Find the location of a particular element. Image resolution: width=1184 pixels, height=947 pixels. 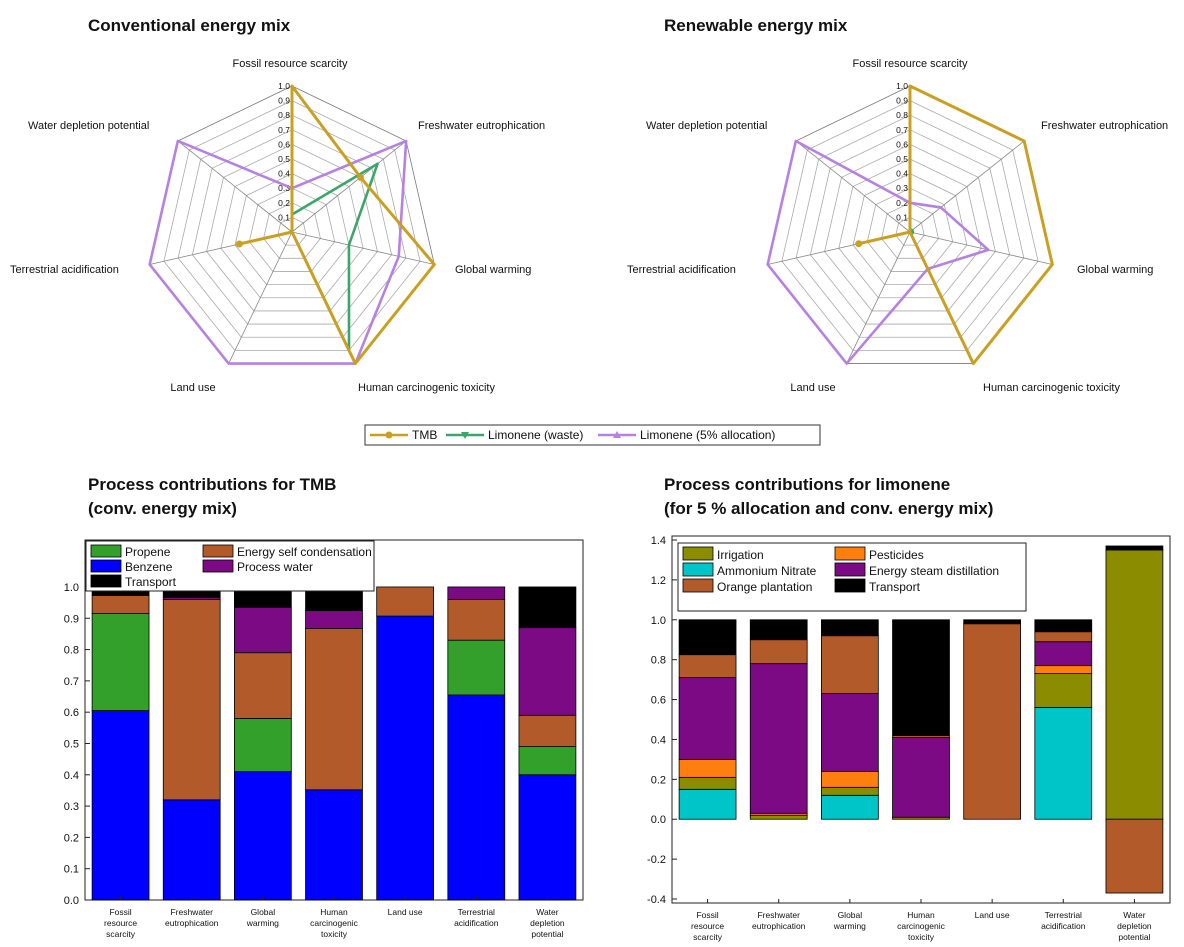

bar-legend-label: Process water is located at coordinates (275, 567).